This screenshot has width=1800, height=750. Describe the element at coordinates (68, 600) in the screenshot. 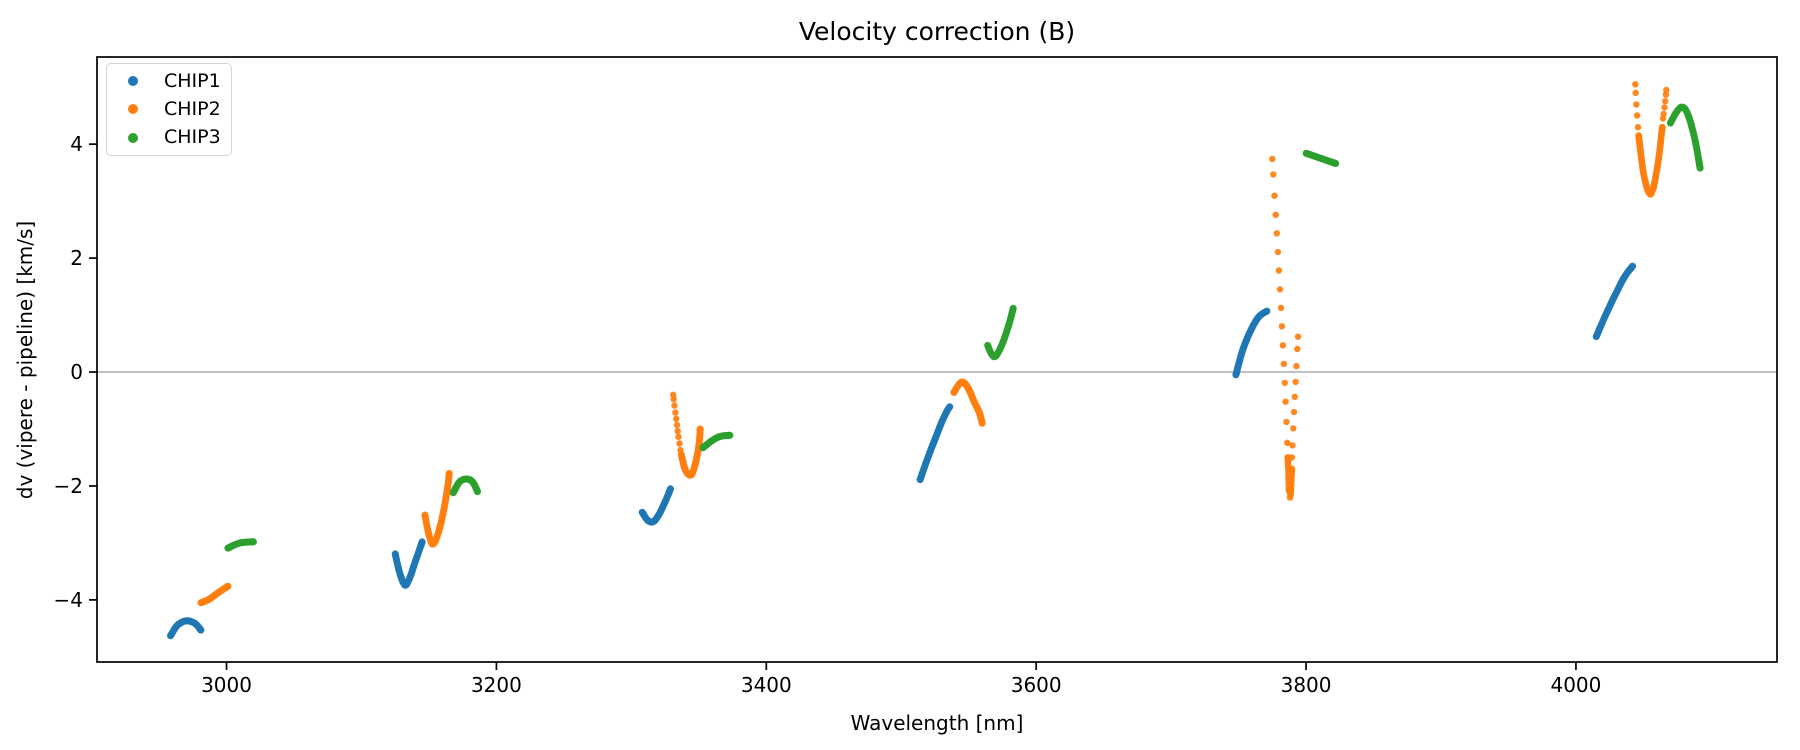

I see `y-tick-label: −4` at that location.